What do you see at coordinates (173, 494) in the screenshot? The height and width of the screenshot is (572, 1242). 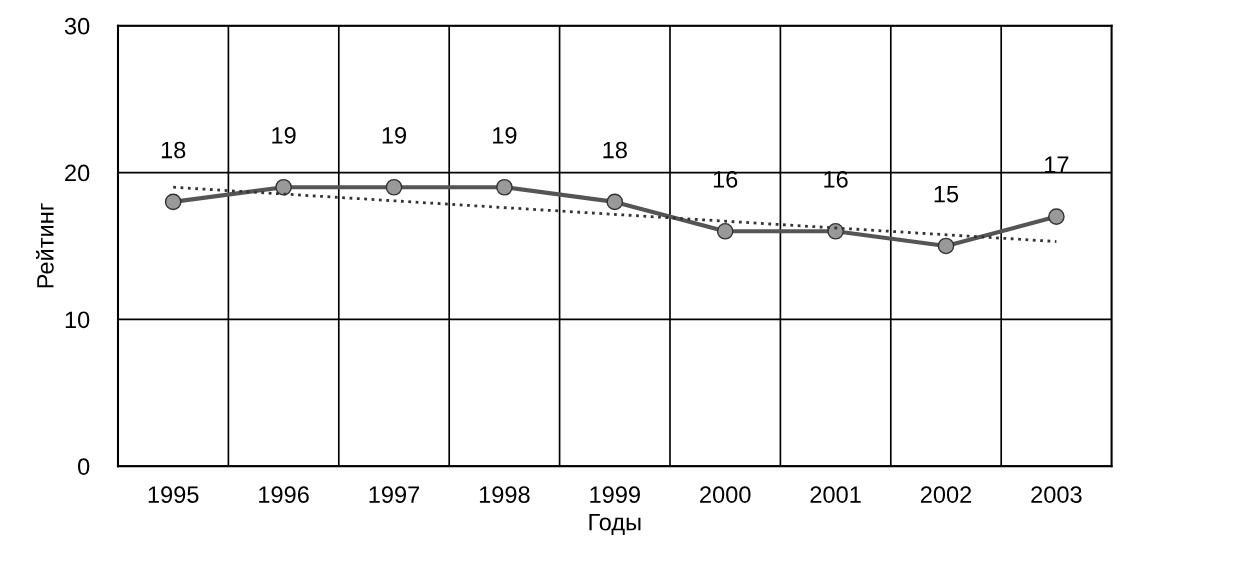 I see `x-tick-label: 1995` at bounding box center [173, 494].